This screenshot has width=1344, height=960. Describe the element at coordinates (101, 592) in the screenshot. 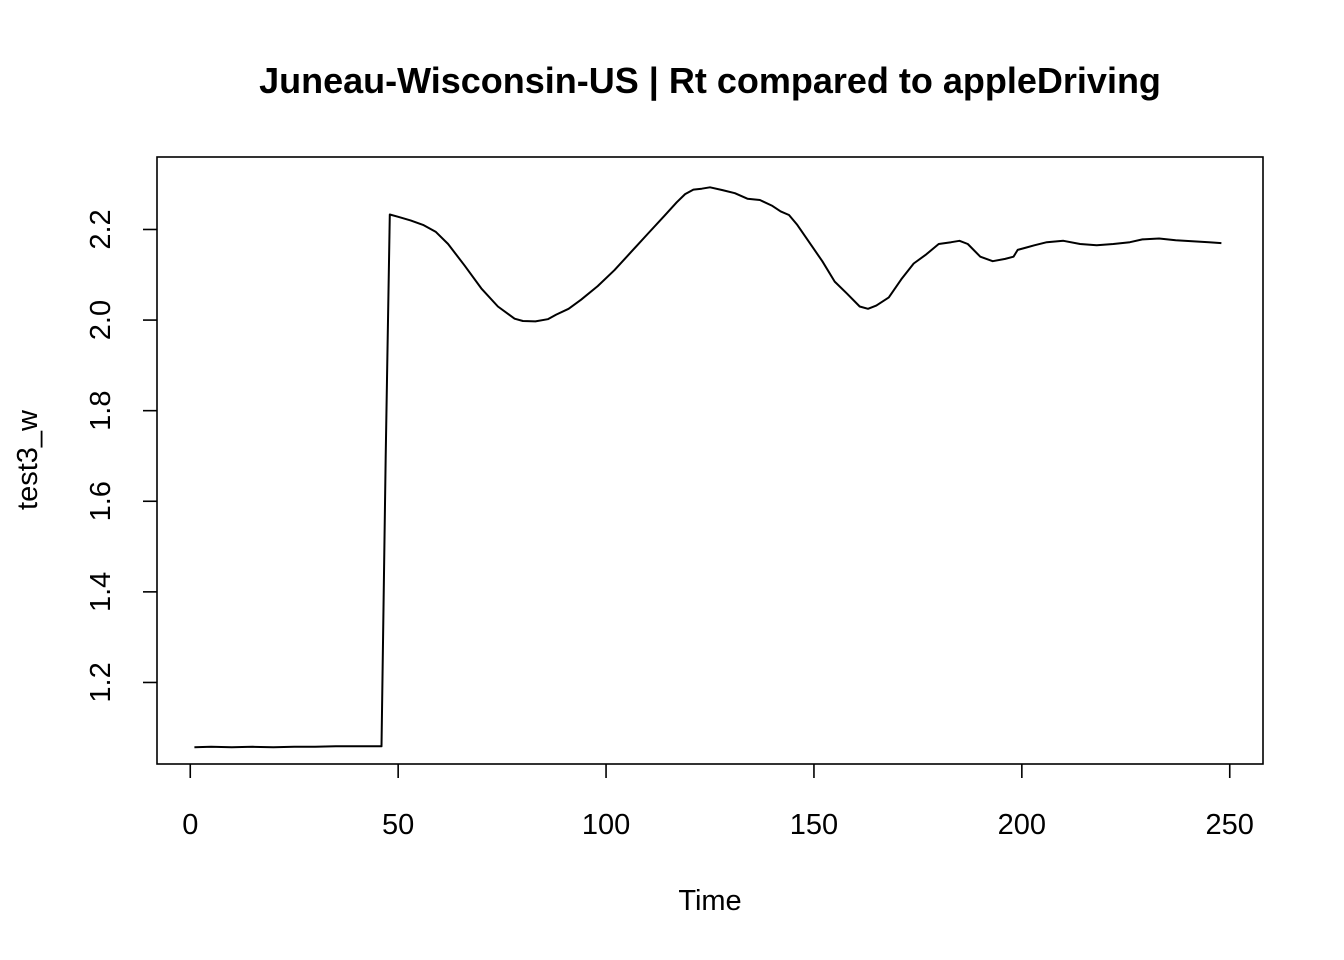

I see `y-tick-label: 1.4` at that location.